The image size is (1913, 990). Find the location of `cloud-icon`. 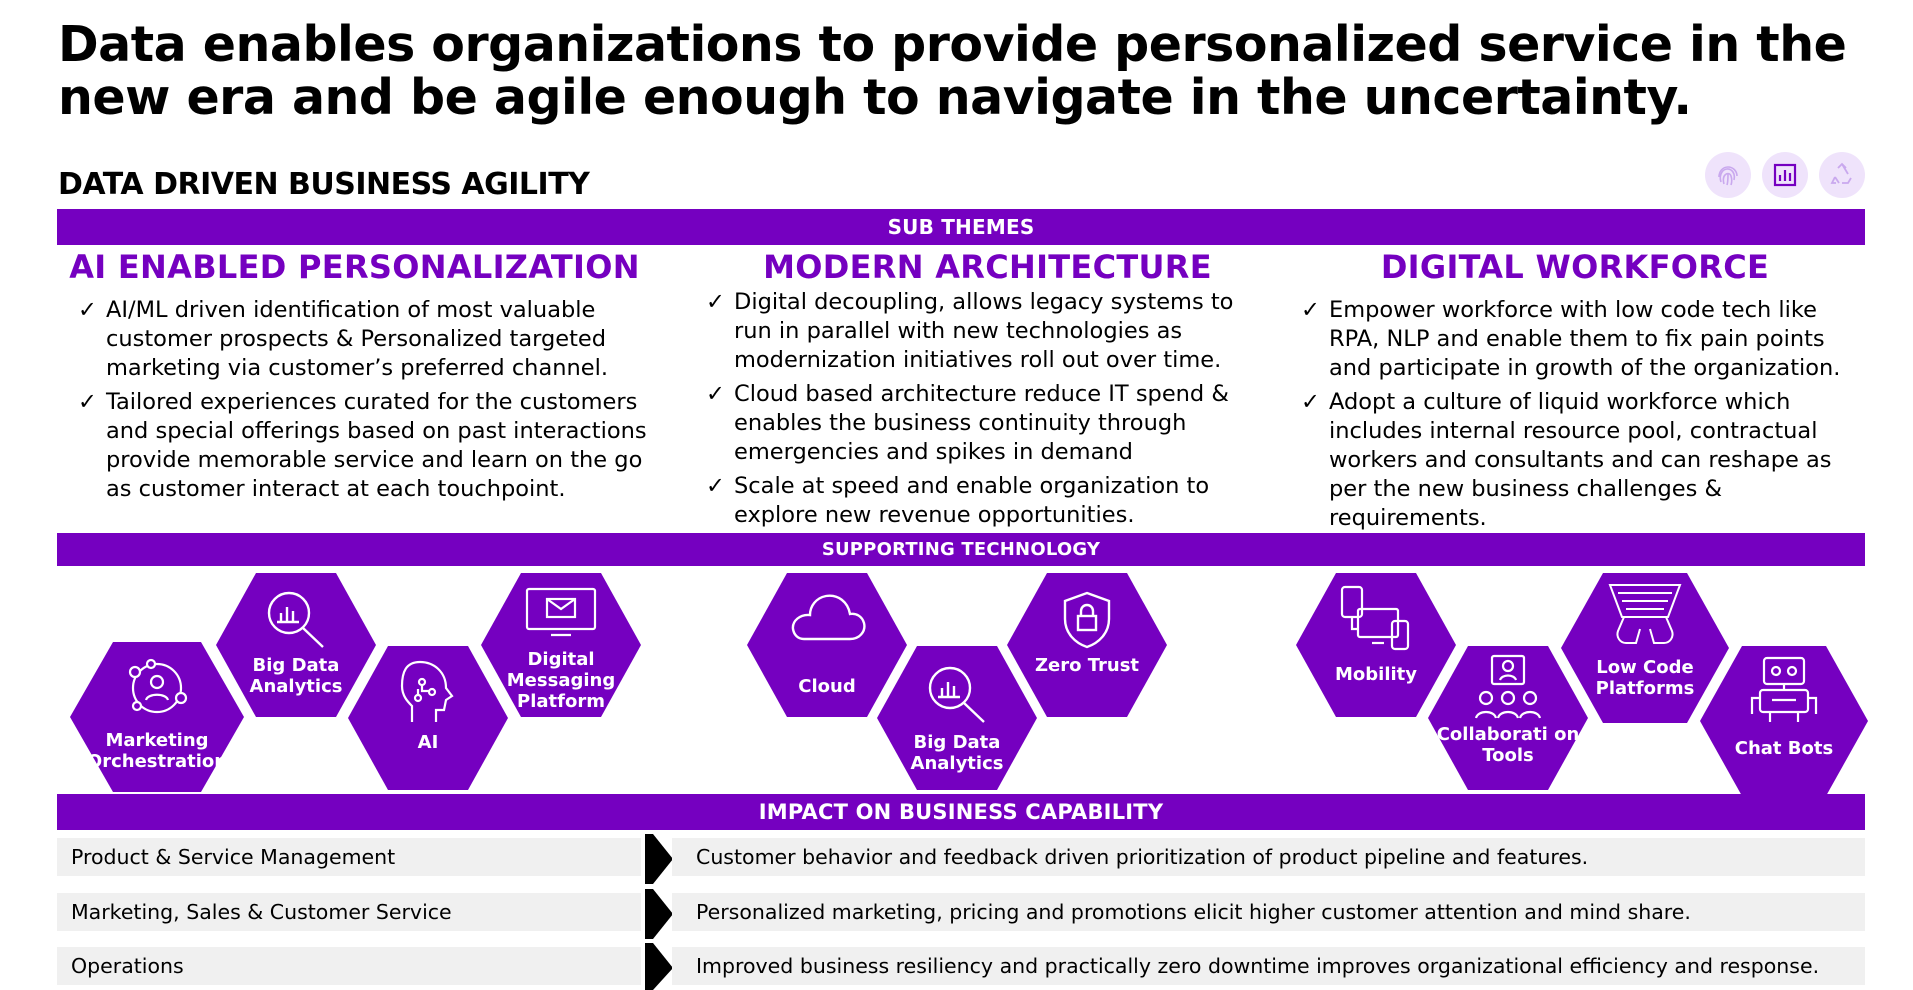

cloud-icon is located at coordinates (828, 617).